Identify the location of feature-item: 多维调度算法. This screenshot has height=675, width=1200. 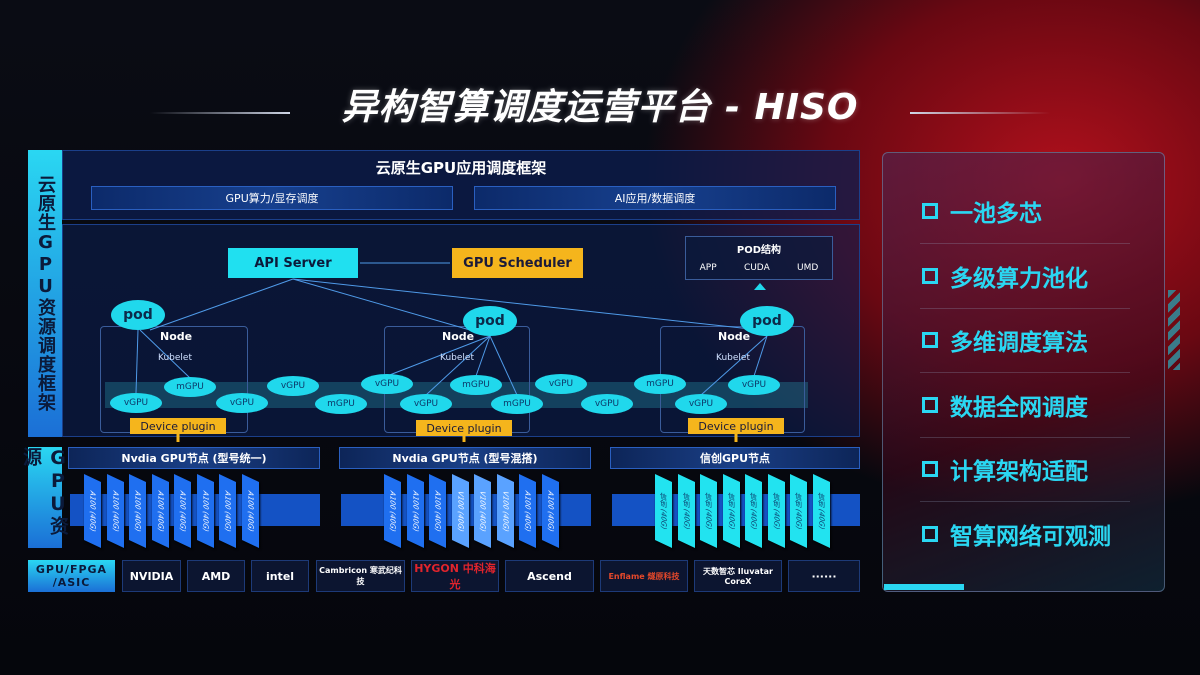
(1005, 340).